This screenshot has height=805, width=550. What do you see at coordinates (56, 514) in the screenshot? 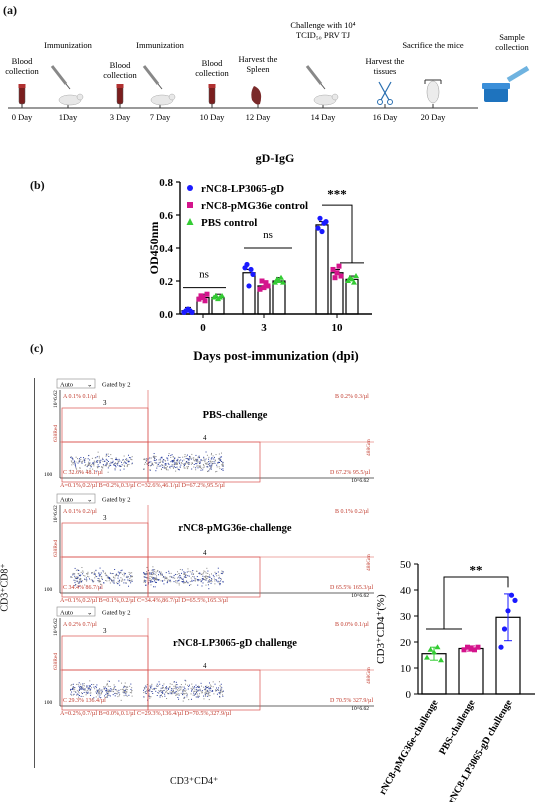
I see `y-max-label: 10^6.62` at bounding box center [56, 514].